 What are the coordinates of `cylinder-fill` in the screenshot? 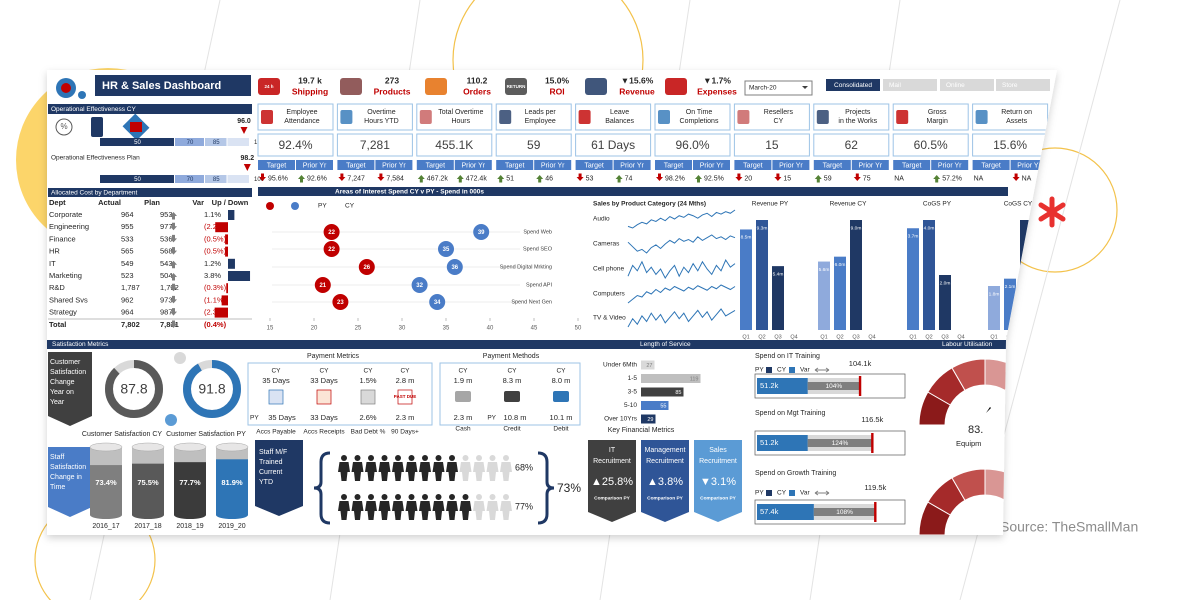 It's located at (148, 489).